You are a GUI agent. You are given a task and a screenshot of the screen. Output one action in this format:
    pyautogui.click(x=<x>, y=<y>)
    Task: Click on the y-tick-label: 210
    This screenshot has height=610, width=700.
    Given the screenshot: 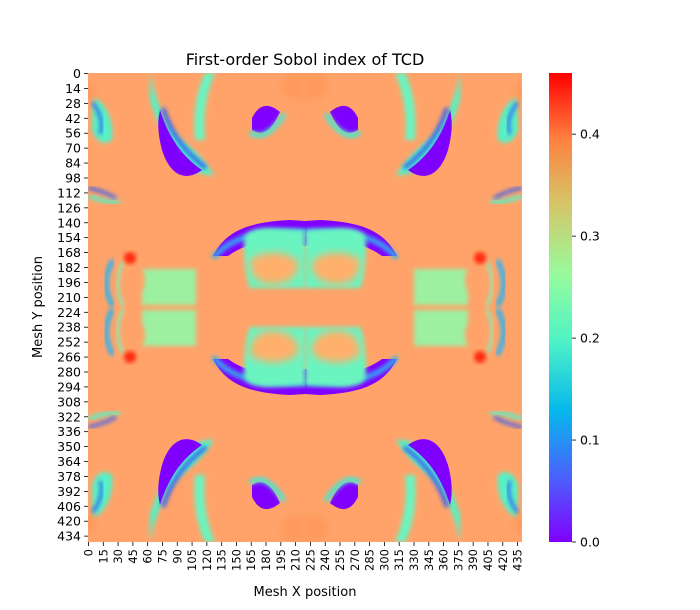 What is the action you would take?
    pyautogui.click(x=69, y=297)
    